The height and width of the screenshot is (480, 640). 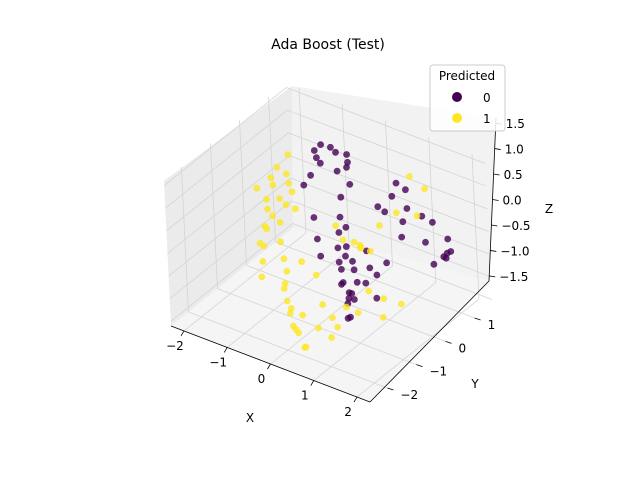 What do you see at coordinates (549, 209) in the screenshot?
I see `z-axis-label: Z` at bounding box center [549, 209].